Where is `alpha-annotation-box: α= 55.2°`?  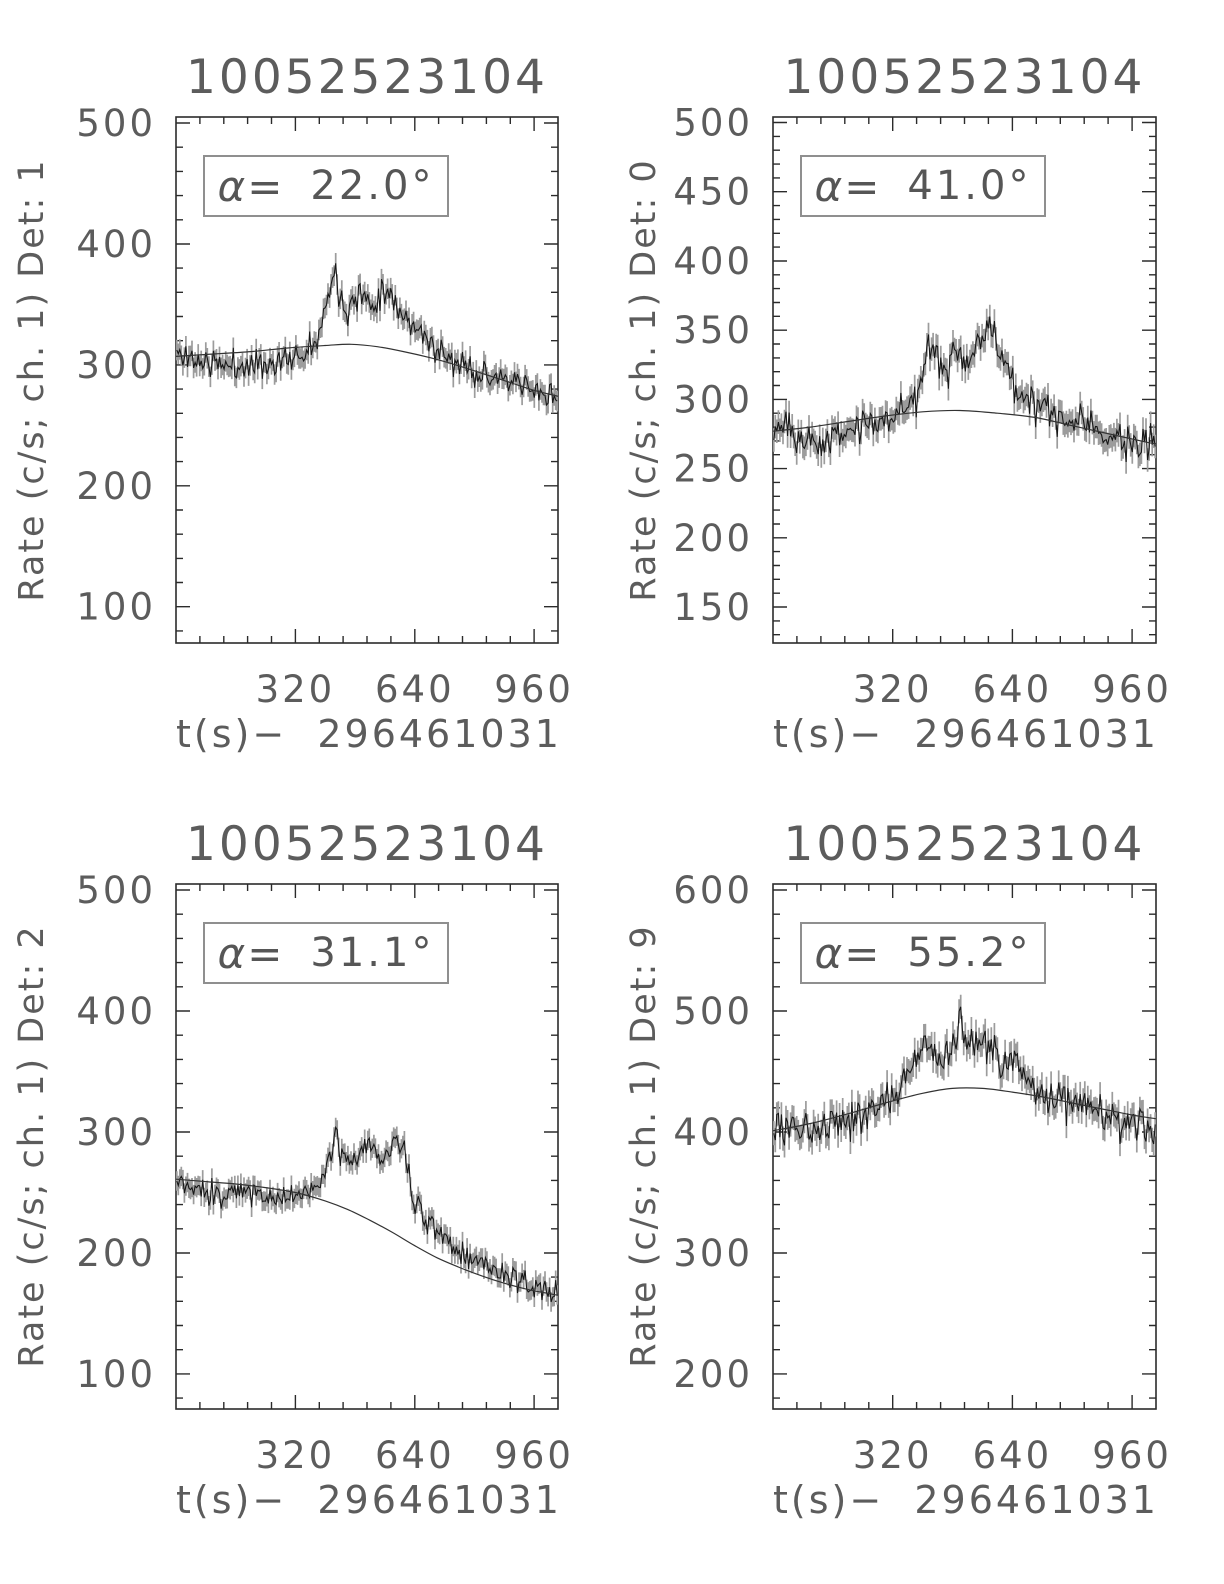
alpha-annotation-box: α= 55.2° is located at coordinates (923, 953).